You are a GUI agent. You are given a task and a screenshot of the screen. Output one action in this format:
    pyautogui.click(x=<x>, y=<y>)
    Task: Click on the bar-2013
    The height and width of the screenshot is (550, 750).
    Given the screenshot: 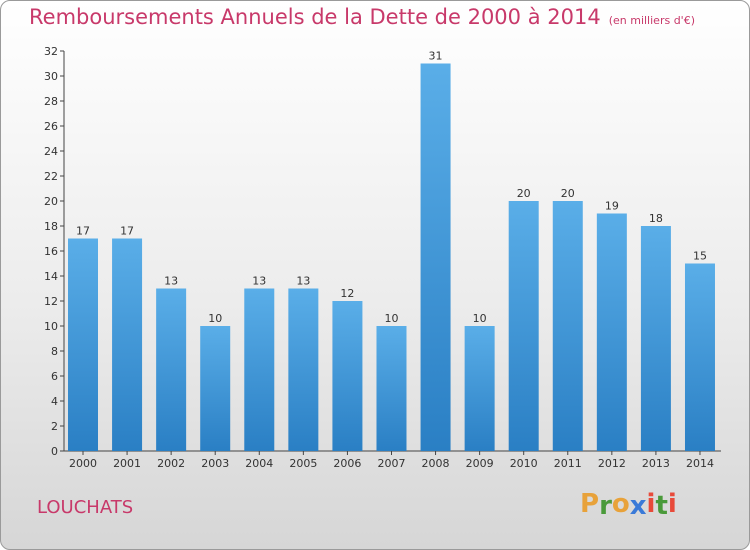 What is the action you would take?
    pyautogui.click(x=655, y=338)
    